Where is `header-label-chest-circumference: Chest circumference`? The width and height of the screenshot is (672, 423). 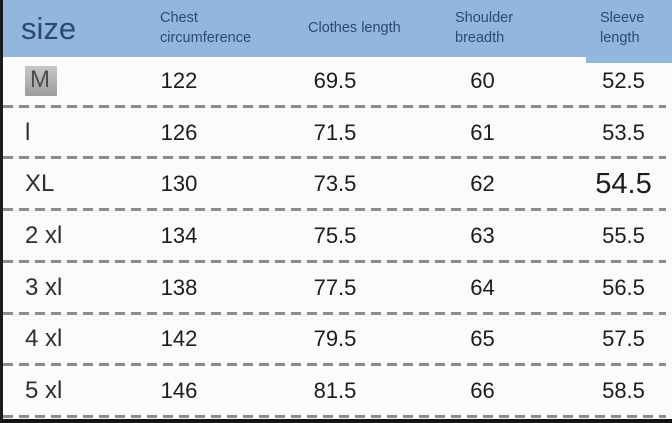 header-label-chest-circumference: Chest circumference is located at coordinates (206, 27).